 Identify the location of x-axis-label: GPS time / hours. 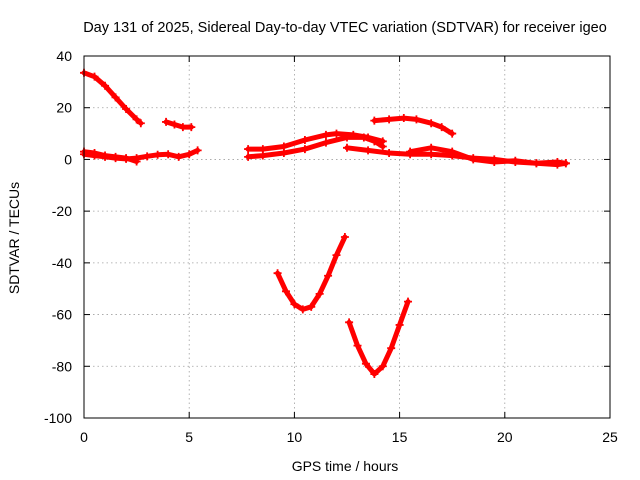
(345, 466).